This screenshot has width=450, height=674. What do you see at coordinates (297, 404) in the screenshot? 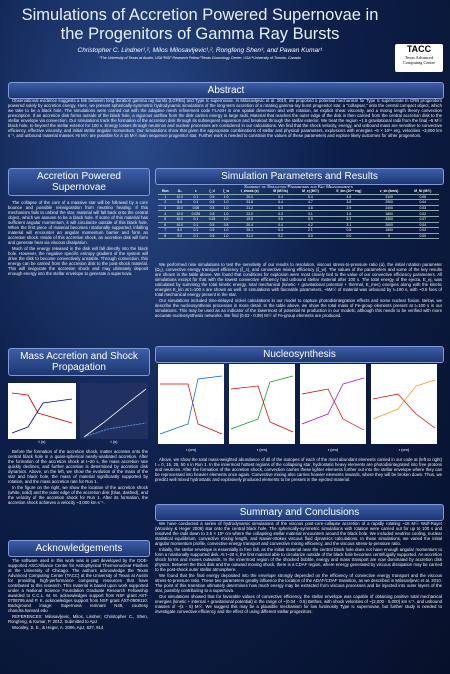
I see `panels` at bounding box center [297, 404].